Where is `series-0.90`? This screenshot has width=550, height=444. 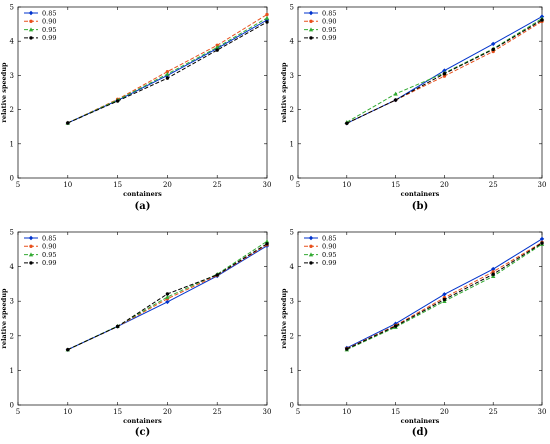 series-0.90 is located at coordinates (167, 68).